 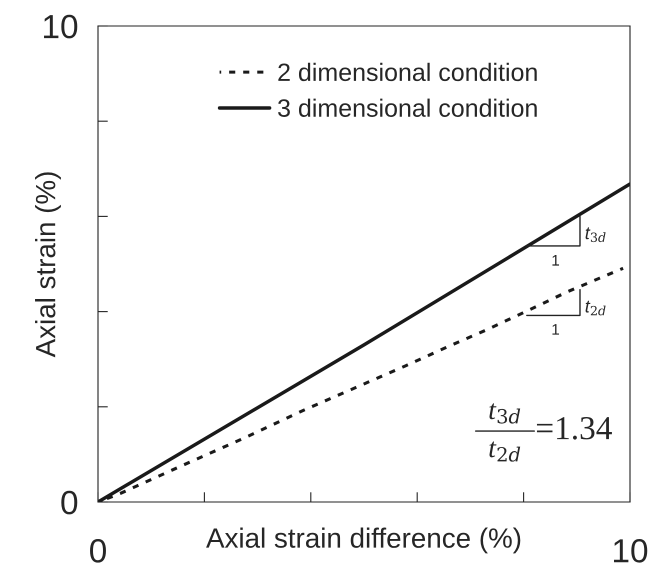 I want to click on legend-label: 2 dimensional condition, so click(x=407, y=72).